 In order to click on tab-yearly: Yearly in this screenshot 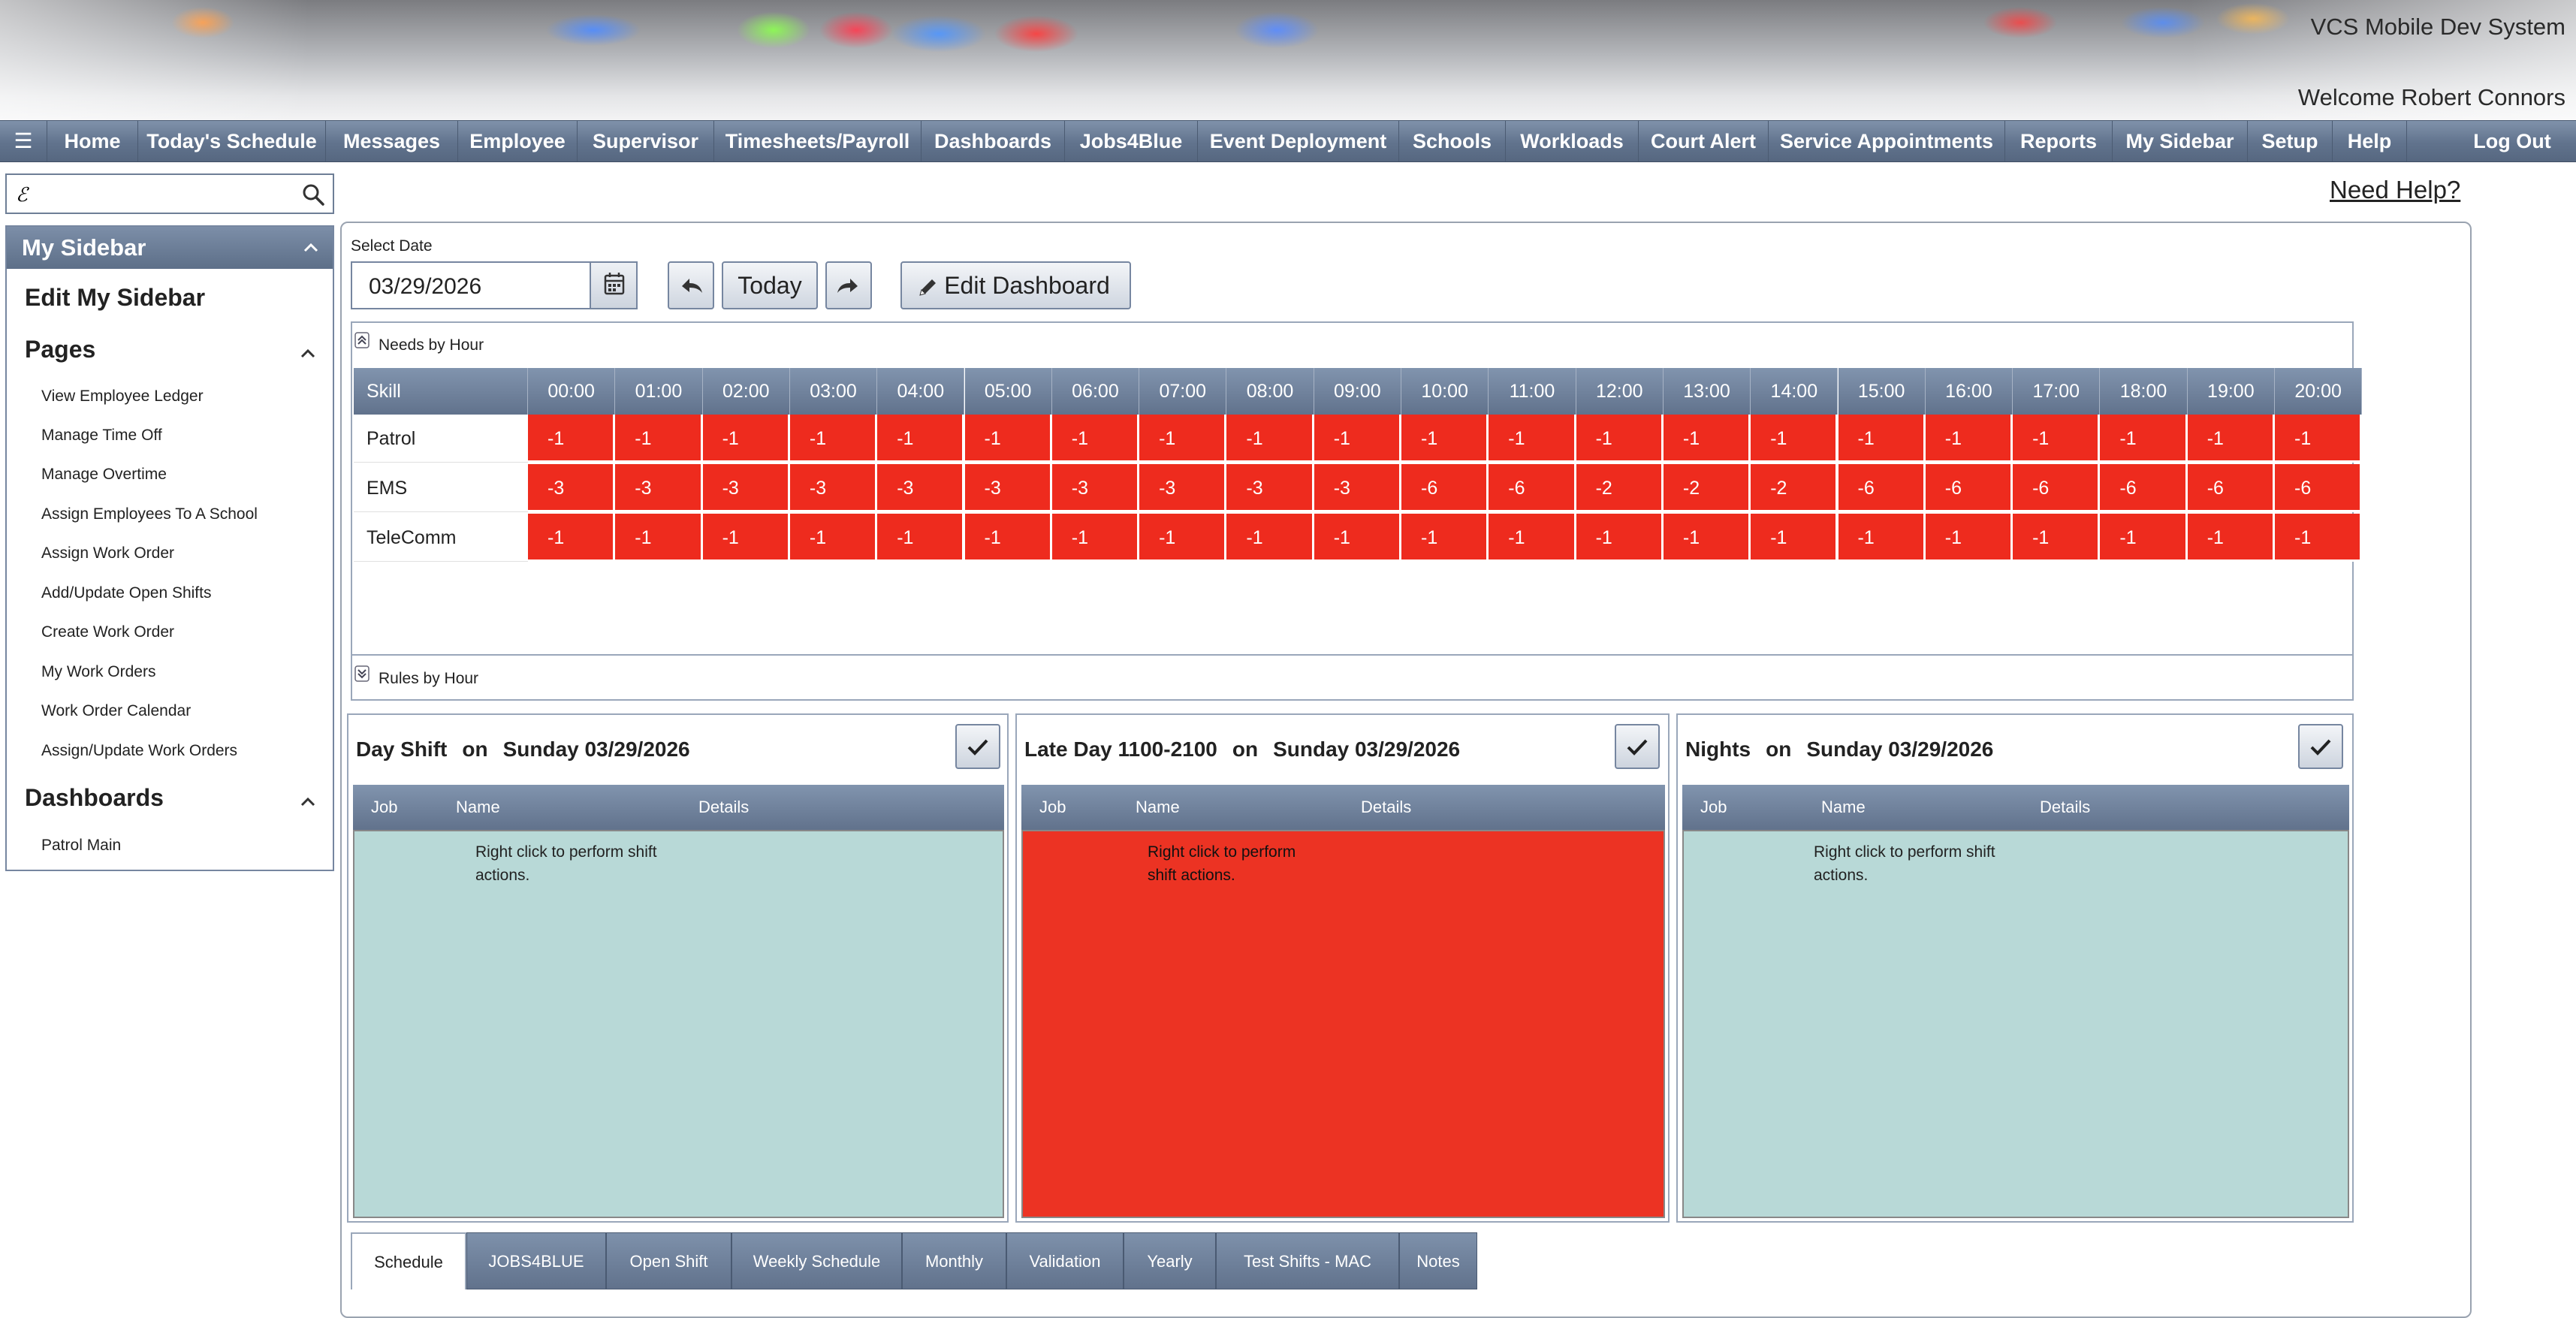, I will do `click(1170, 1260)`.